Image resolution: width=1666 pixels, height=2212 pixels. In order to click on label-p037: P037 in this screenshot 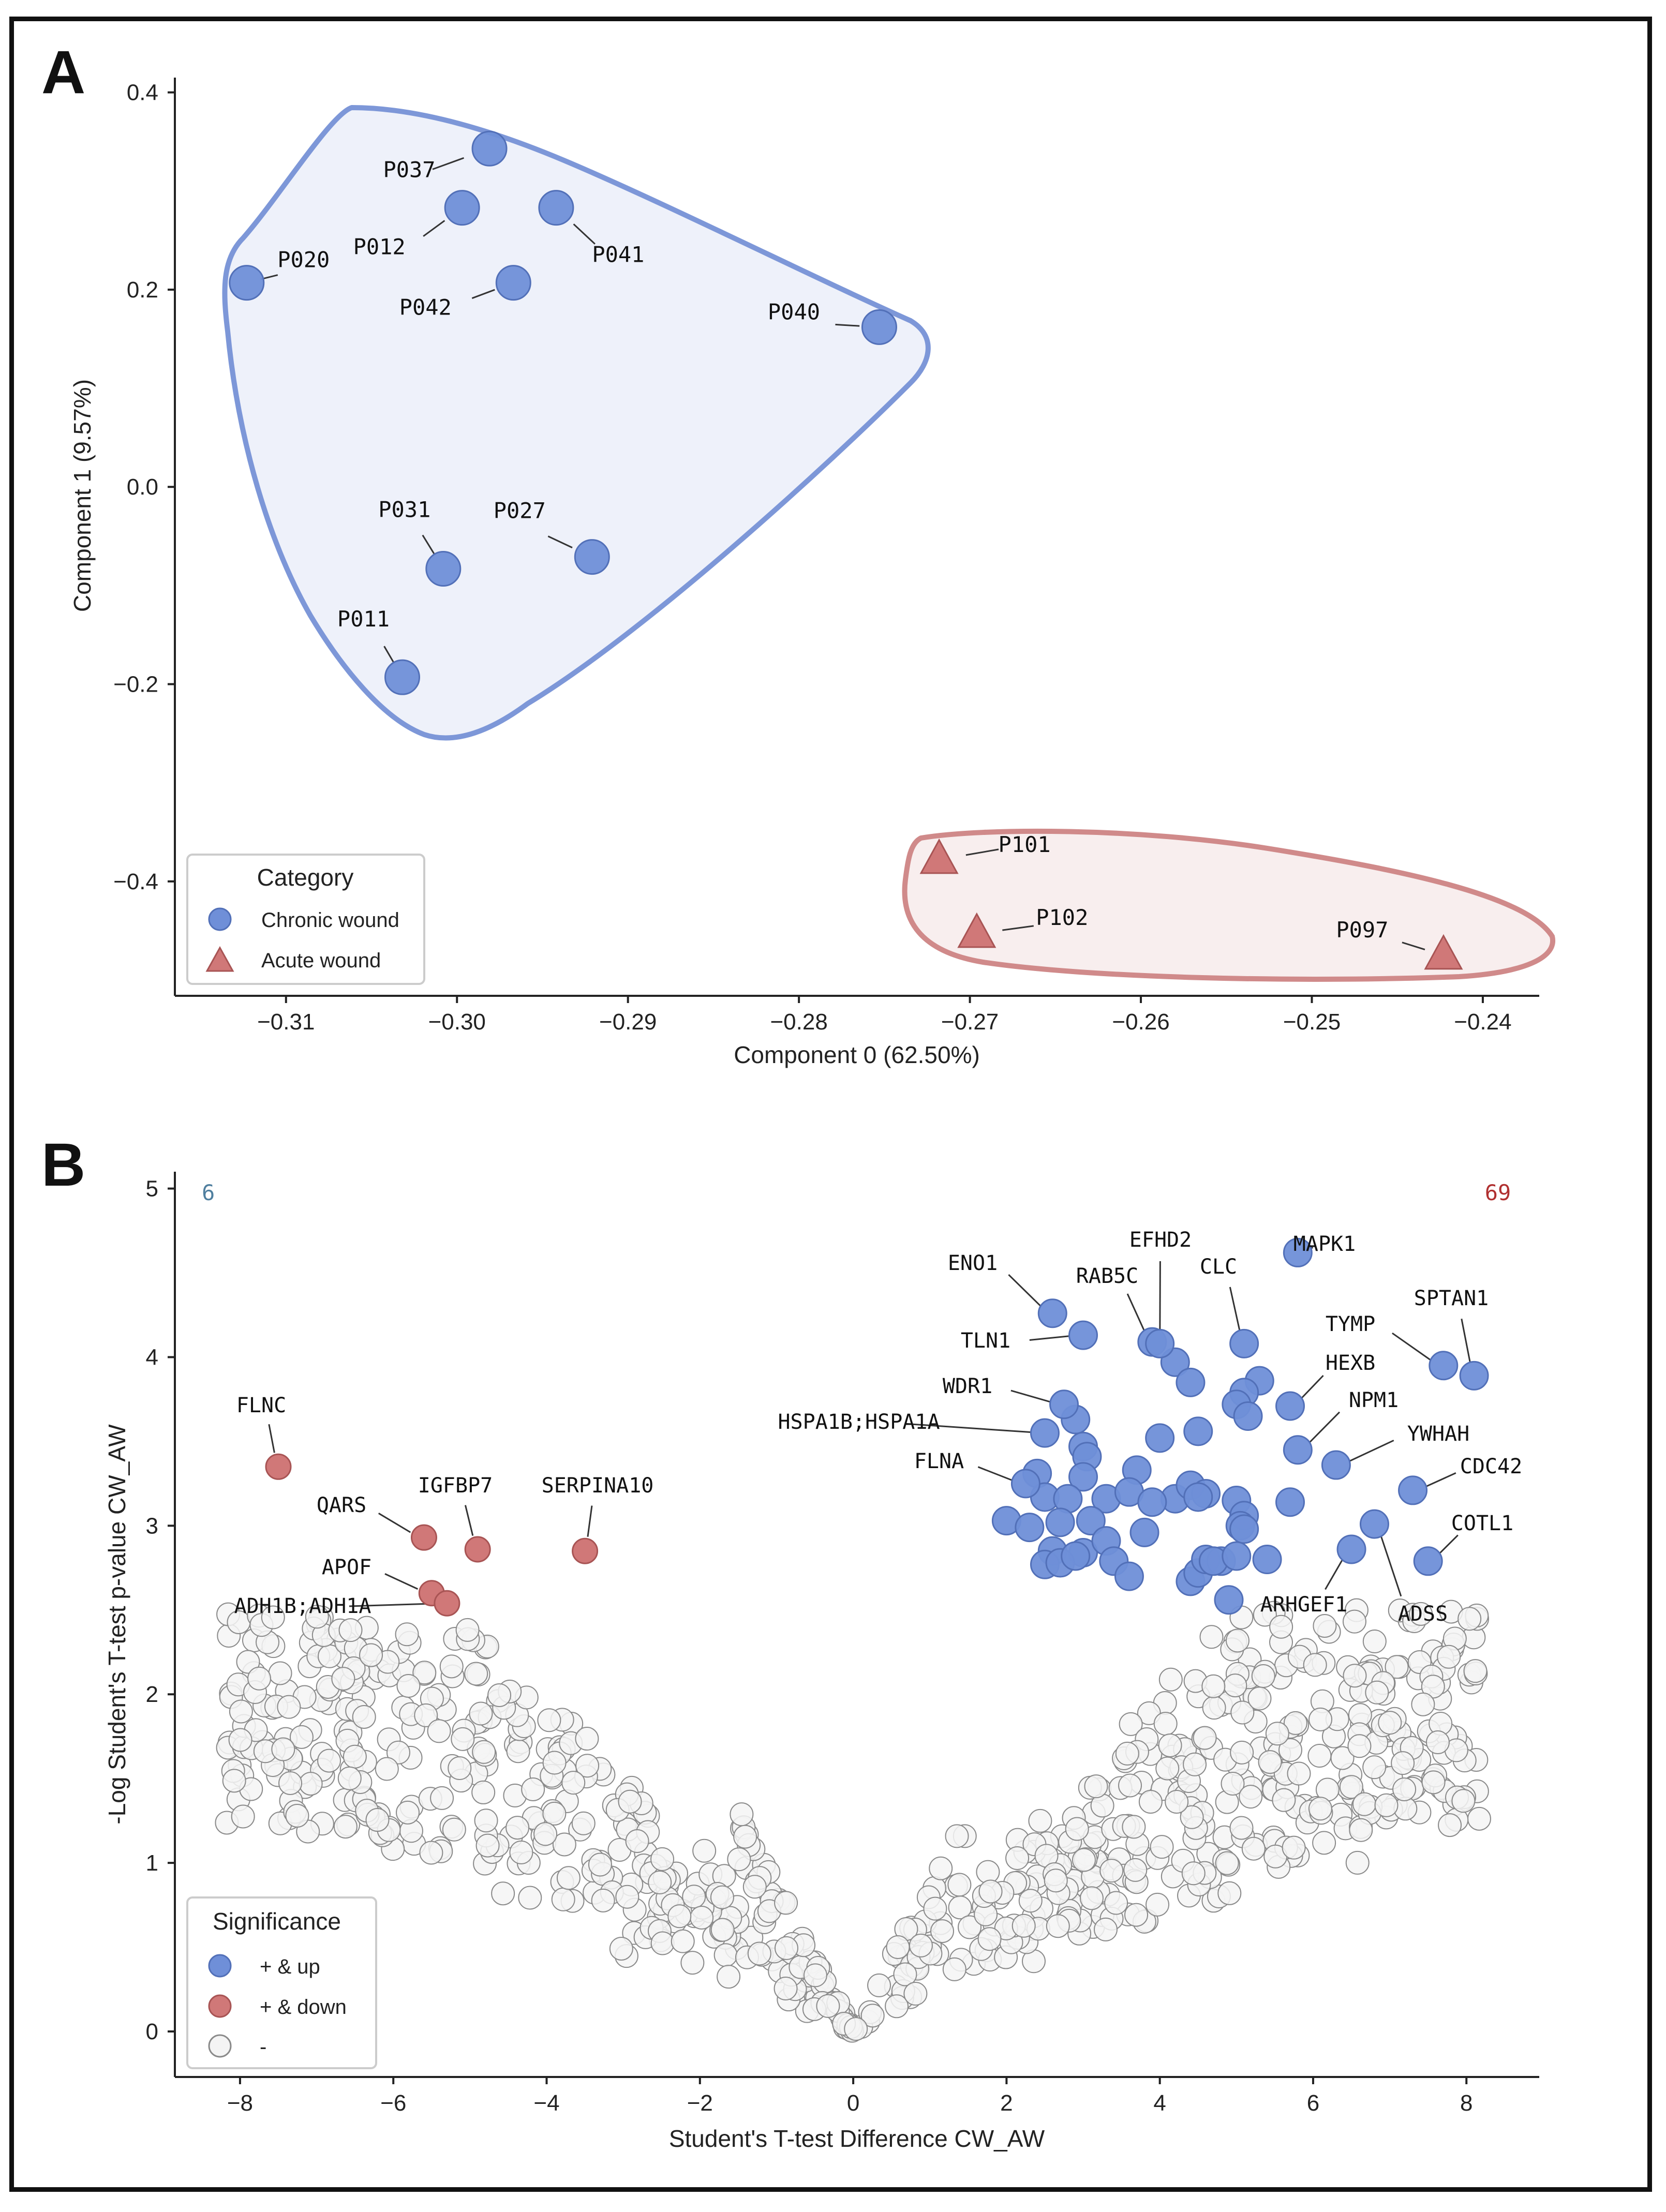, I will do `click(409, 169)`.